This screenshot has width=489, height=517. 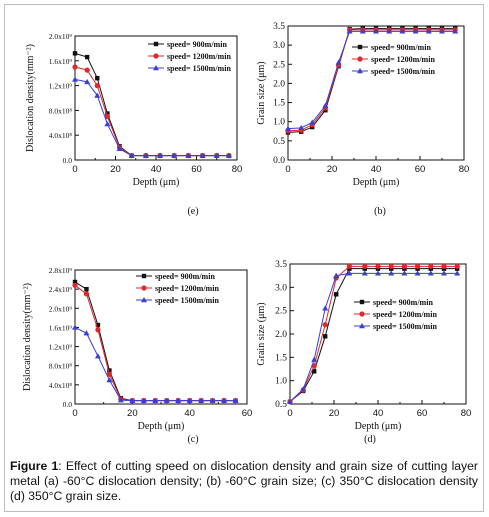 I want to click on chart-a-x-tick-label: 80, so click(x=237, y=169).